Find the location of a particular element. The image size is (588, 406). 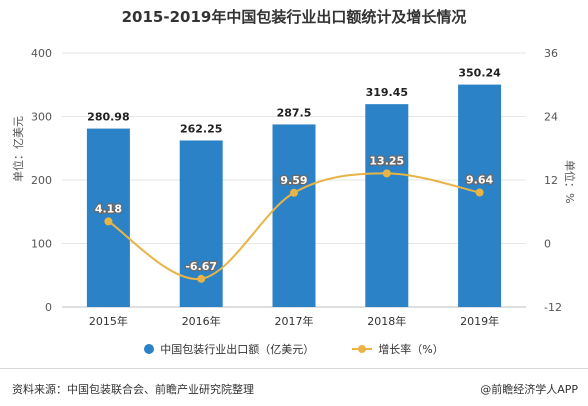

legend-bar-label: 中国包装行业出口额（亿美元） is located at coordinates (237, 349).